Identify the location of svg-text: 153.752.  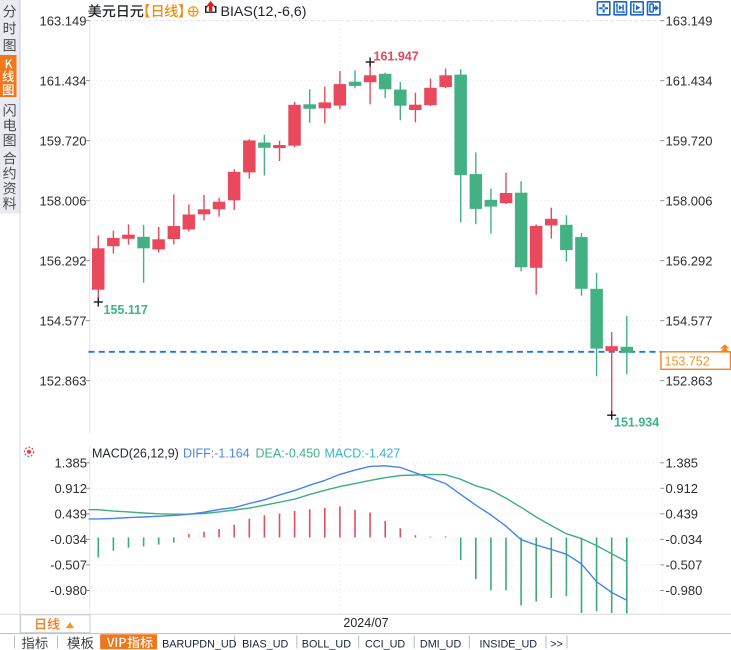
(687, 361).